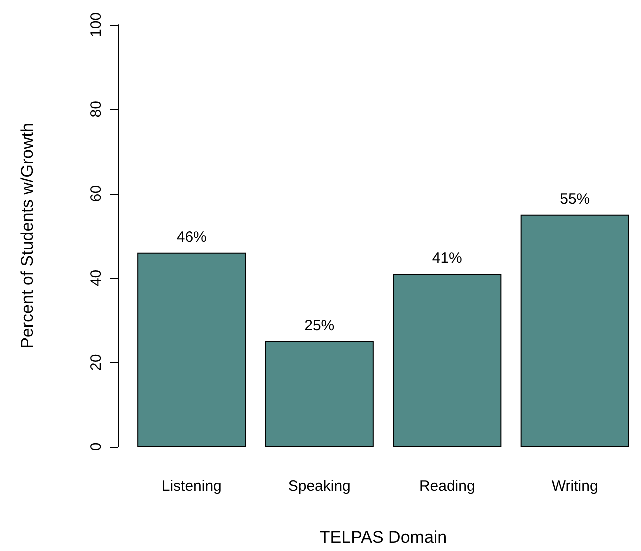 Image resolution: width=641 pixels, height=551 pixels. What do you see at coordinates (192, 486) in the screenshot?
I see `x-tick-label: Listening` at bounding box center [192, 486].